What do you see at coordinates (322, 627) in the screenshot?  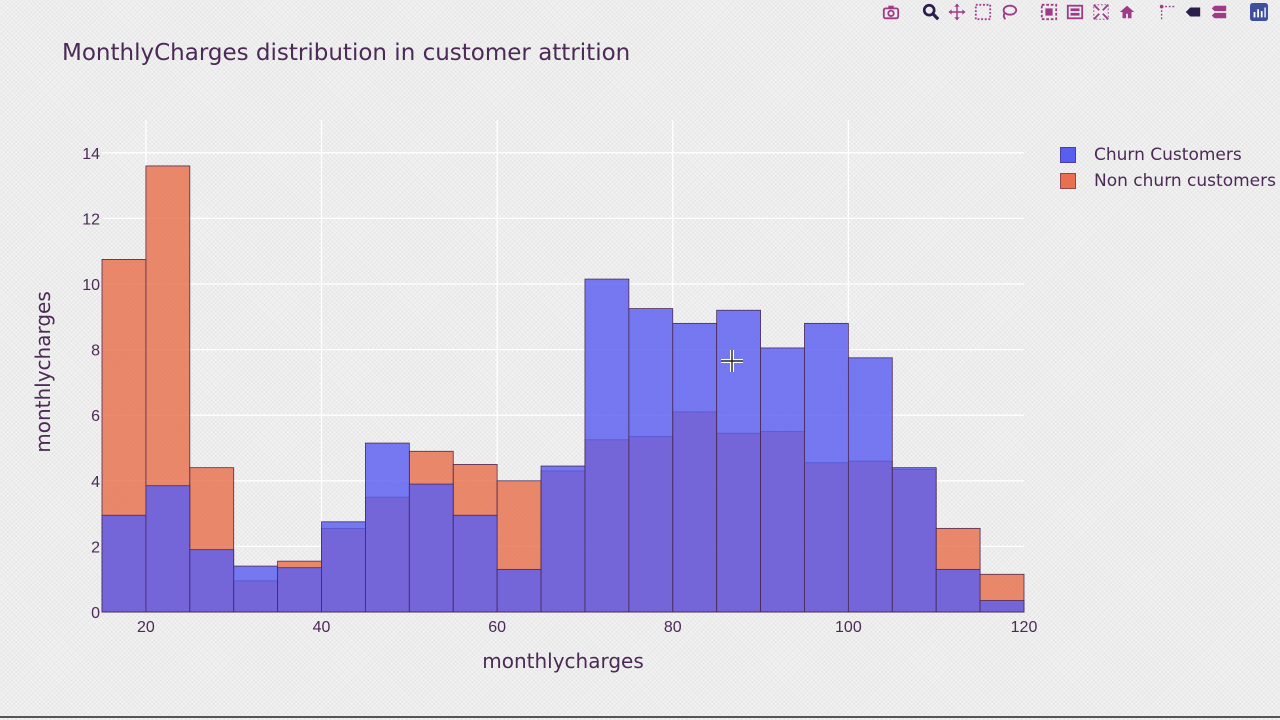 I see `x-tick-label: 40` at bounding box center [322, 627].